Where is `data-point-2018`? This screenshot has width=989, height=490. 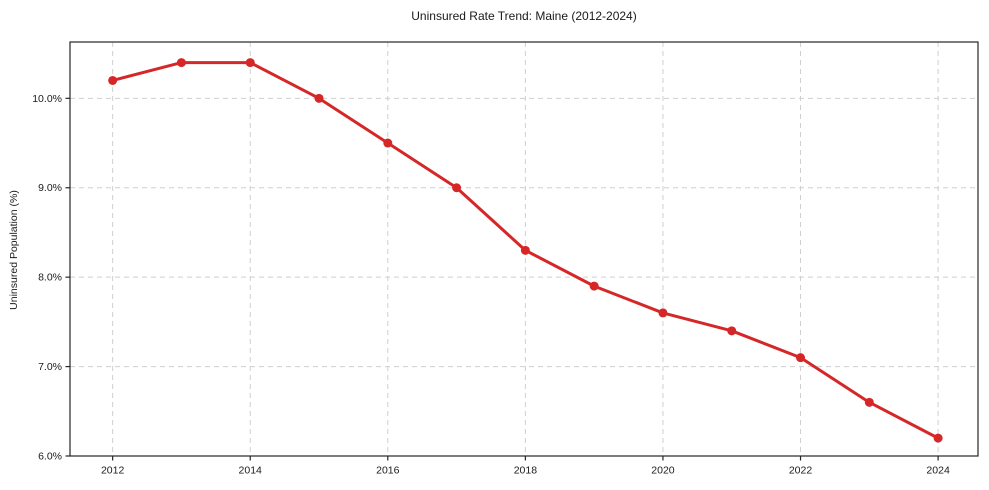 data-point-2018 is located at coordinates (525, 250).